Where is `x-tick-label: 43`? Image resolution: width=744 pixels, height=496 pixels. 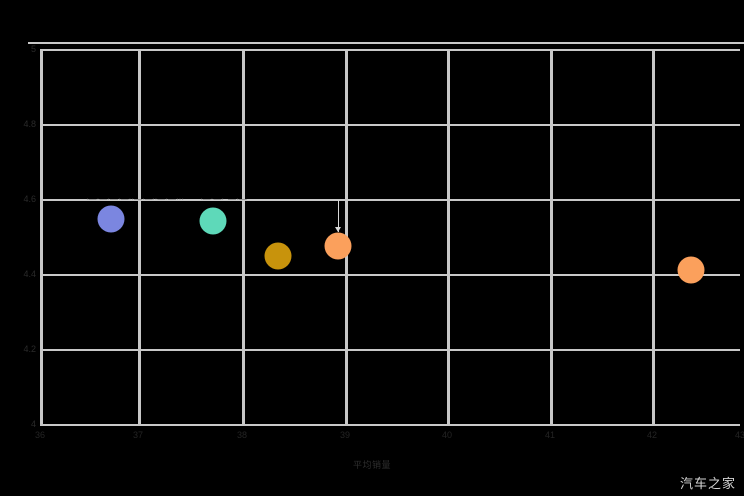 x-tick-label: 43 is located at coordinates (739, 435).